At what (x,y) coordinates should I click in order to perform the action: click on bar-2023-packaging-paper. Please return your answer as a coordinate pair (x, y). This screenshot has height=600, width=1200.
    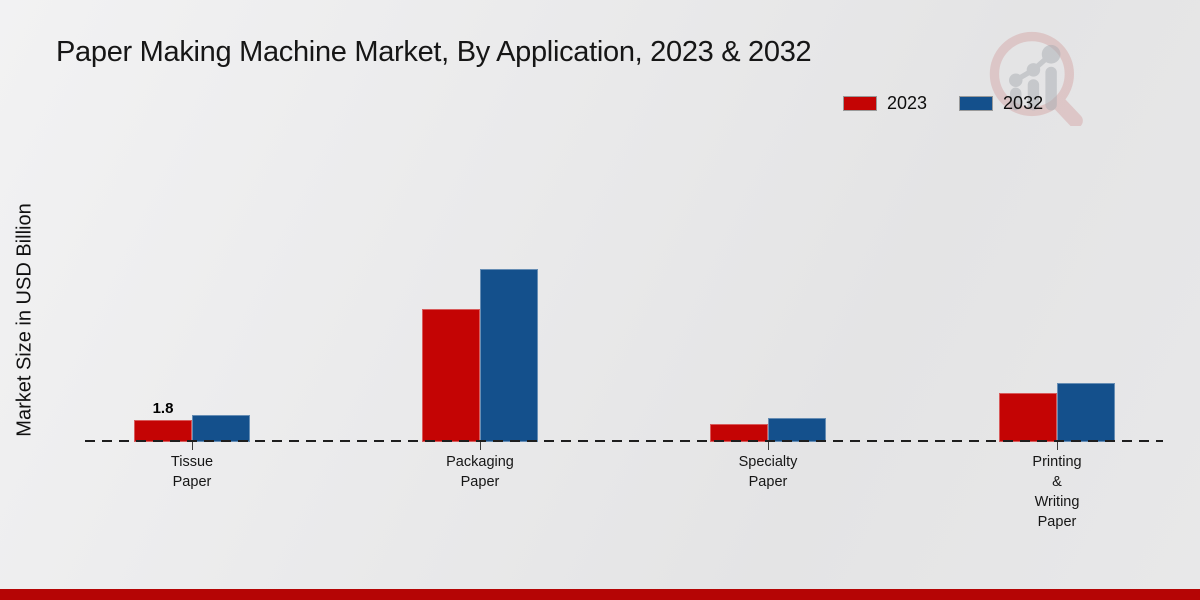
    Looking at the image, I should click on (451, 375).